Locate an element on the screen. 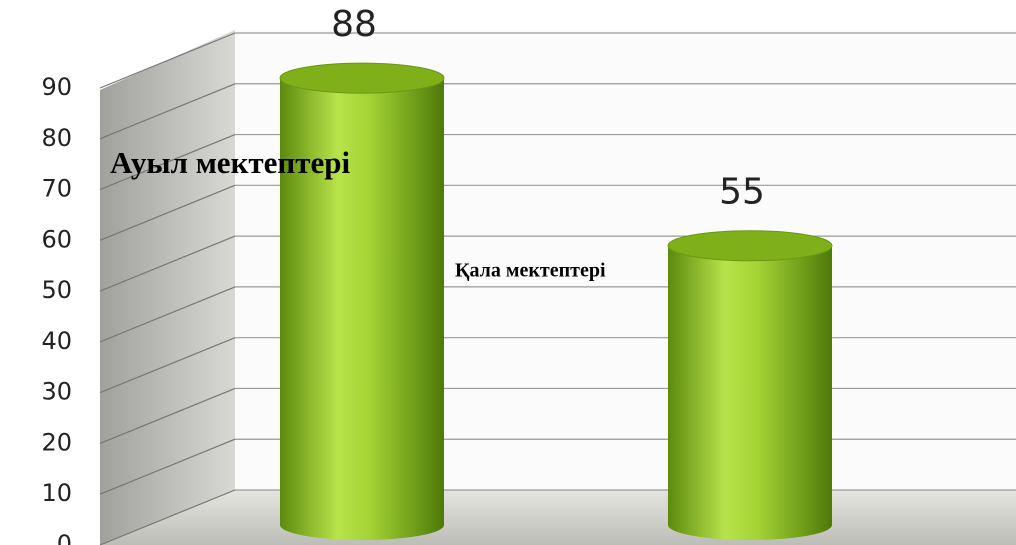 This screenshot has height=545, width=1016. y-tick-label: 20 is located at coordinates (56, 442).